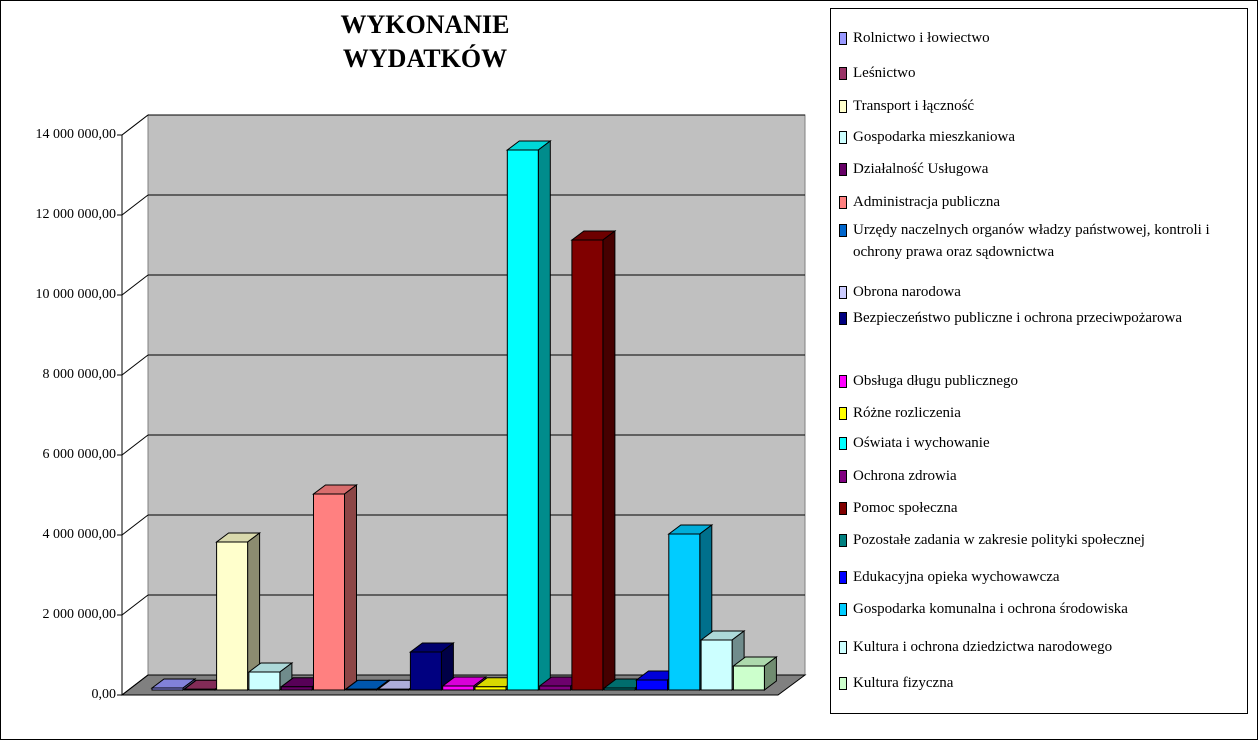 The image size is (1258, 740). Describe the element at coordinates (907, 292) in the screenshot. I see `legend-label: Obrona narodowa` at that location.